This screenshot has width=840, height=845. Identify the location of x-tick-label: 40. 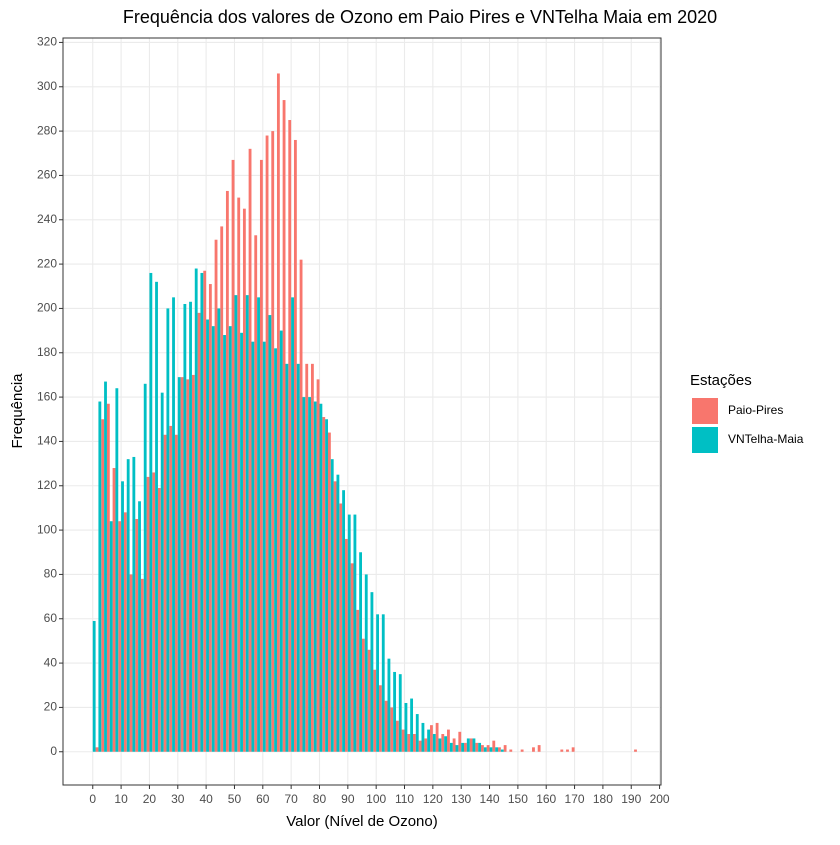
(206, 799).